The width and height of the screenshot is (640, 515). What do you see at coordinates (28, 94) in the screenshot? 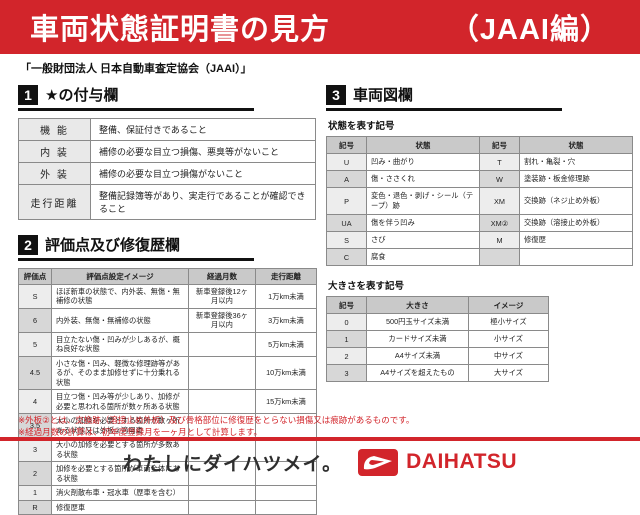
I see `section1-number-badge: 1` at bounding box center [28, 94].